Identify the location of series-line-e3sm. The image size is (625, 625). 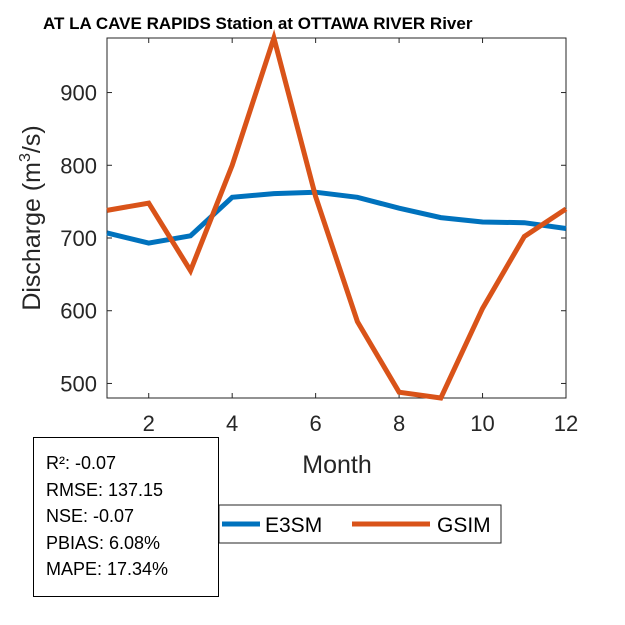
(336, 217).